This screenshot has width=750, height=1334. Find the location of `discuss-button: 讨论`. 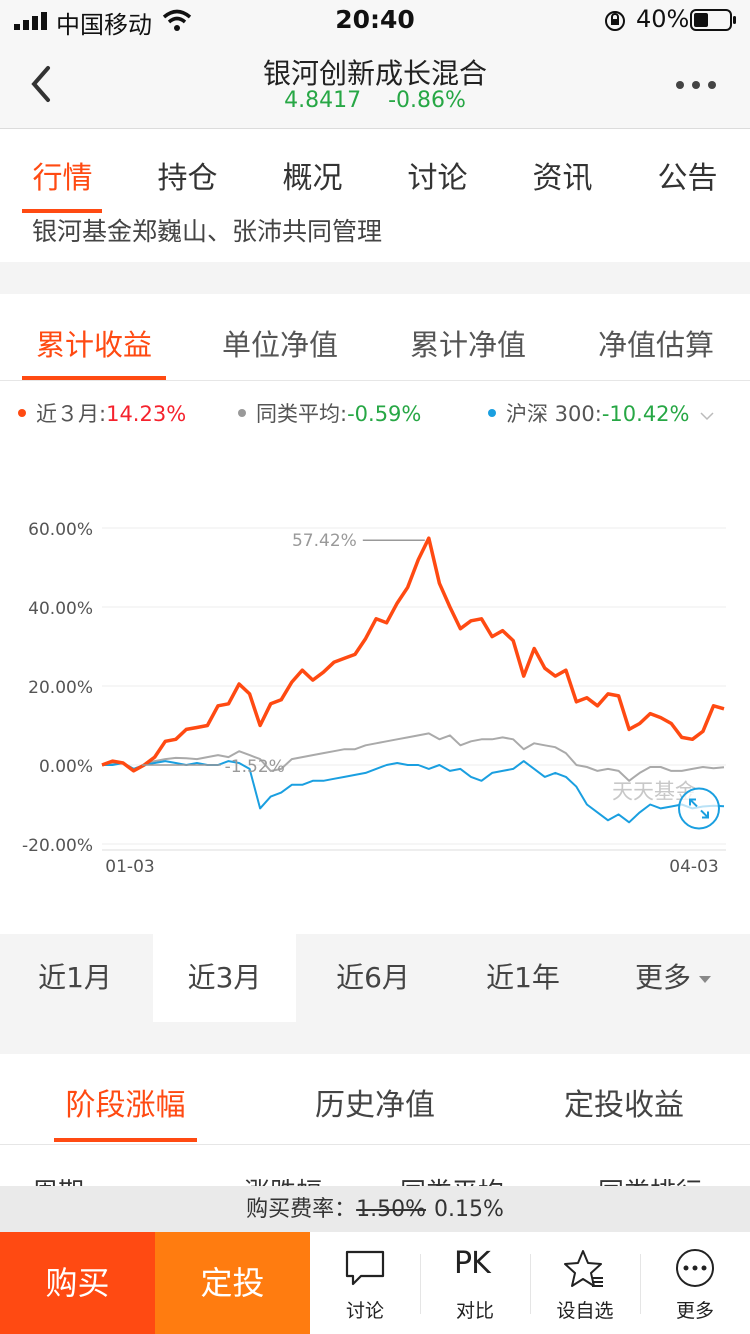

discuss-button: 讨论 is located at coordinates (365, 1283).